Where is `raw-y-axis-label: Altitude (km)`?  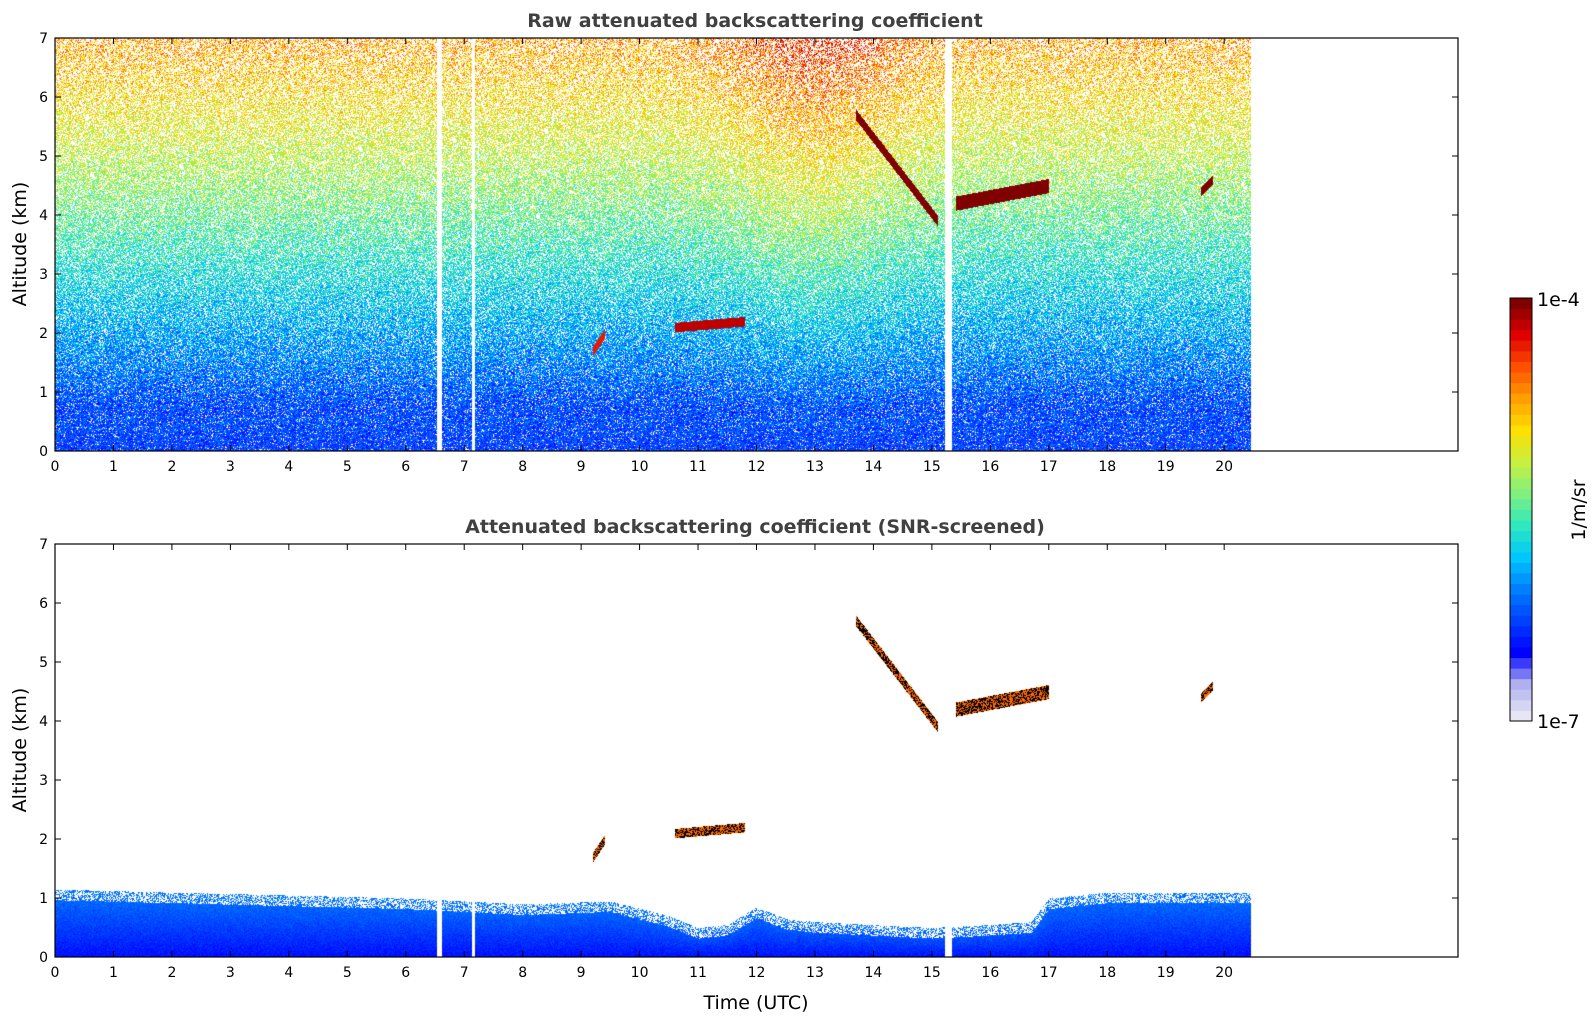
raw-y-axis-label: Altitude (km) is located at coordinates (20, 244).